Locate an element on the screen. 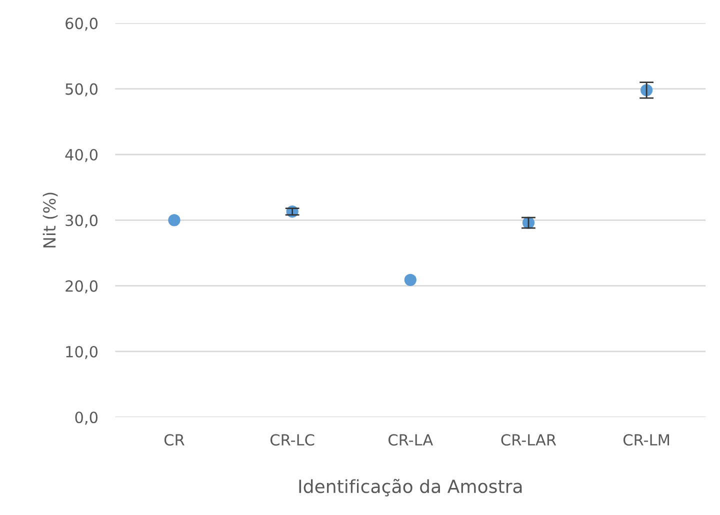 The width and height of the screenshot is (720, 515). x-tick-label: CR-LC is located at coordinates (292, 440).